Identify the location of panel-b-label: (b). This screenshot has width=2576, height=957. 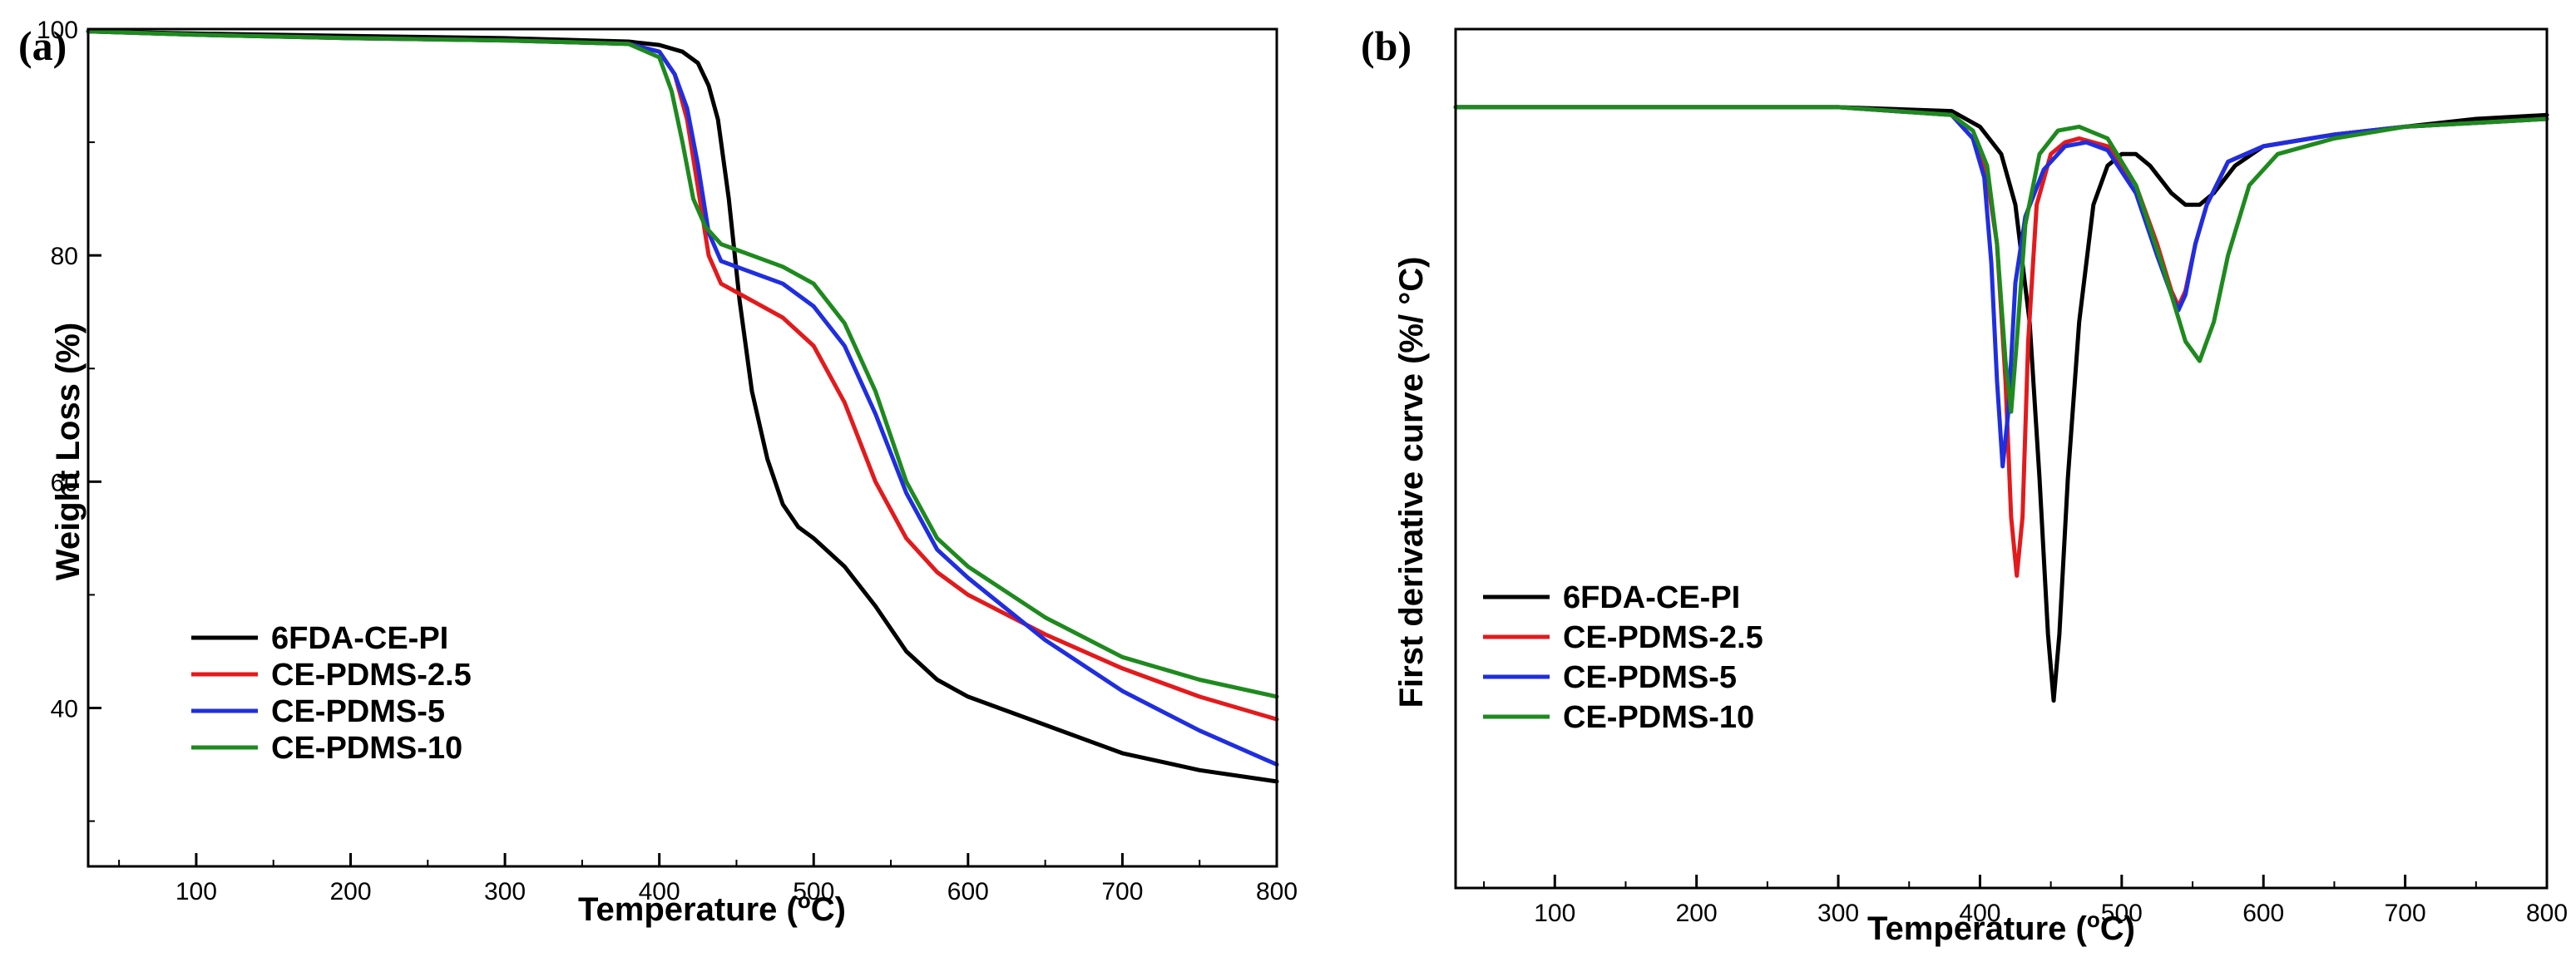
(1386, 45).